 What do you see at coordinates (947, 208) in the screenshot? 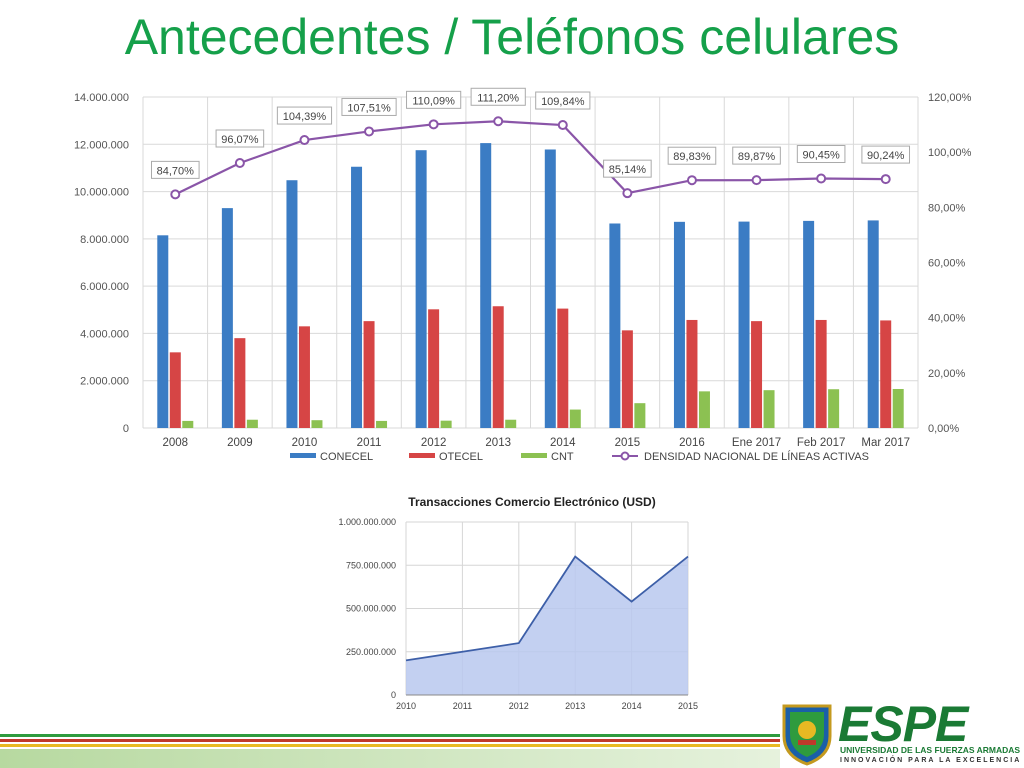
I see `y2-tick-label: 80,00%` at bounding box center [947, 208].